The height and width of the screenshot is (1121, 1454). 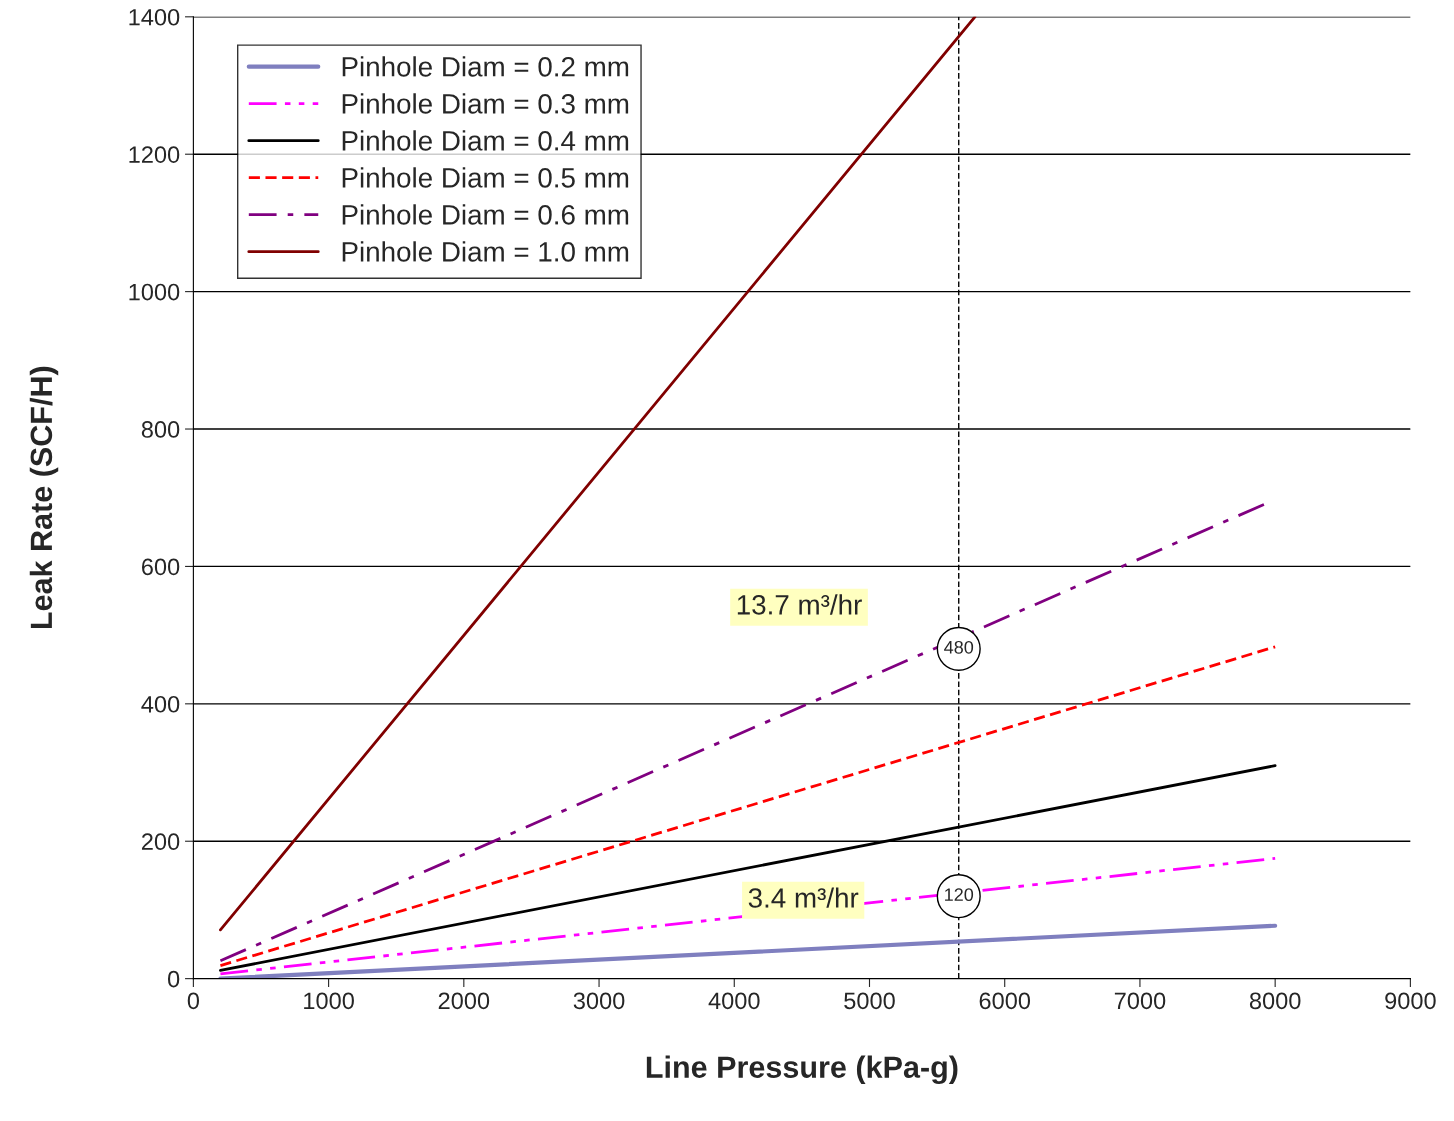 I want to click on x-tick-label: 3000, so click(x=599, y=1001).